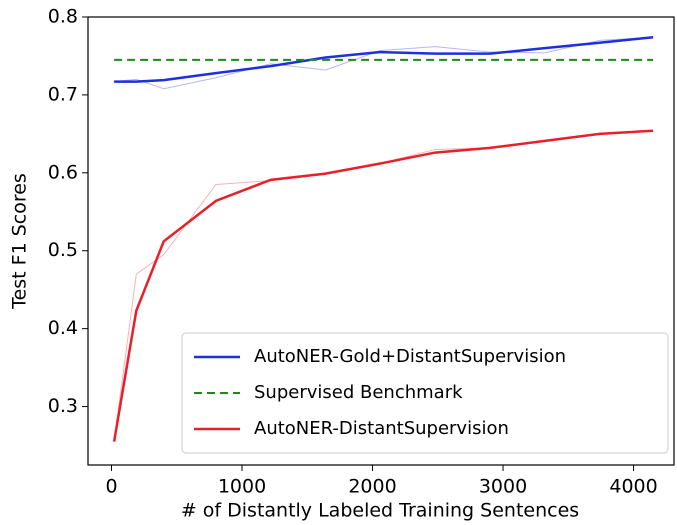  I want to click on y-tick-label: 0.8, so click(63, 17).